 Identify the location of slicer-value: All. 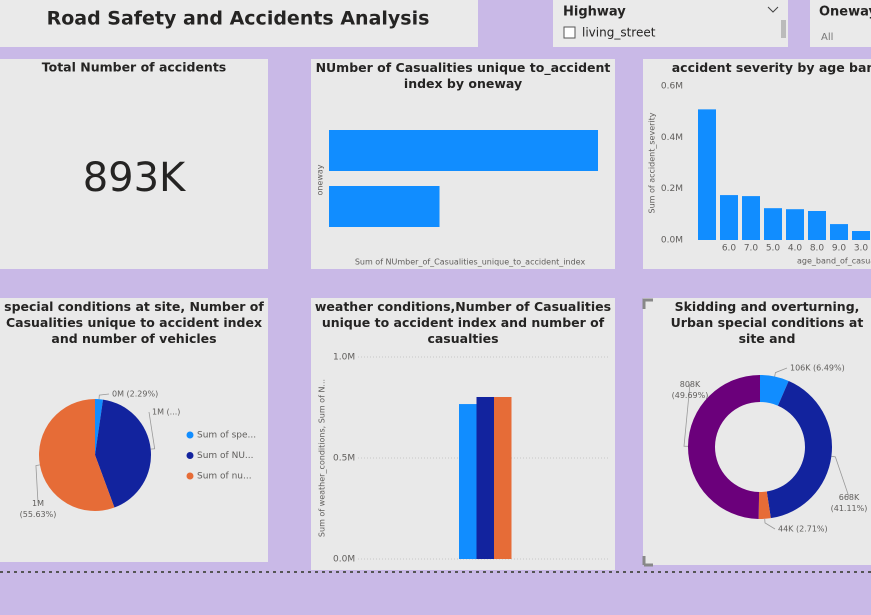
(827, 37).